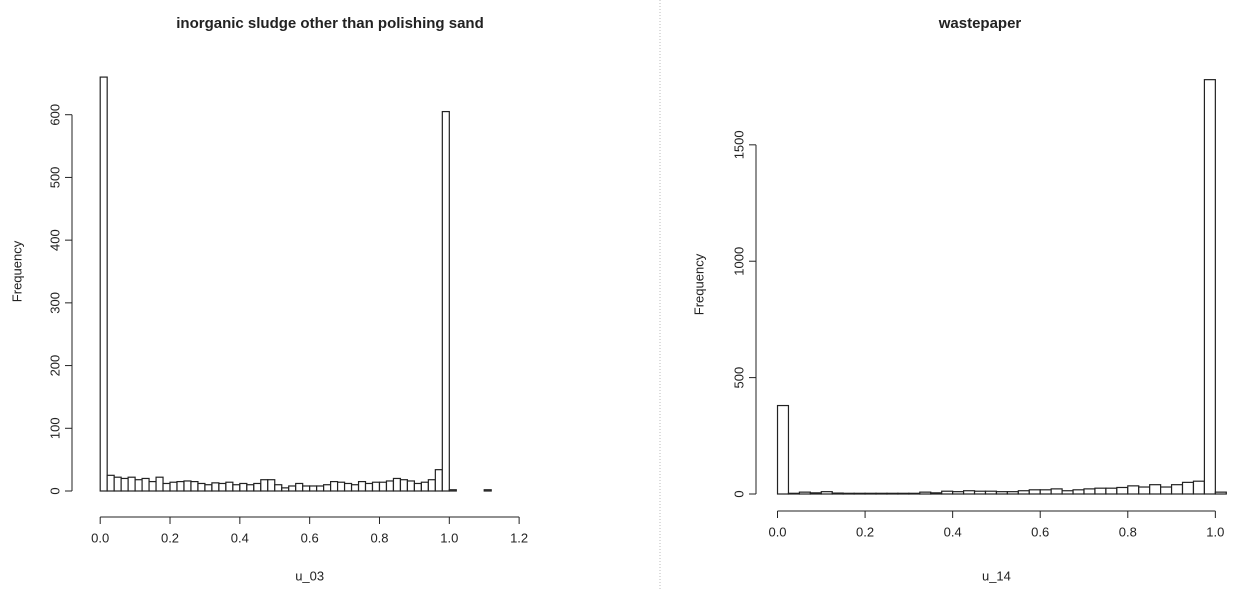 This screenshot has width=1248, height=589. What do you see at coordinates (980, 23) in the screenshot?
I see `chart-title: wastepaper` at bounding box center [980, 23].